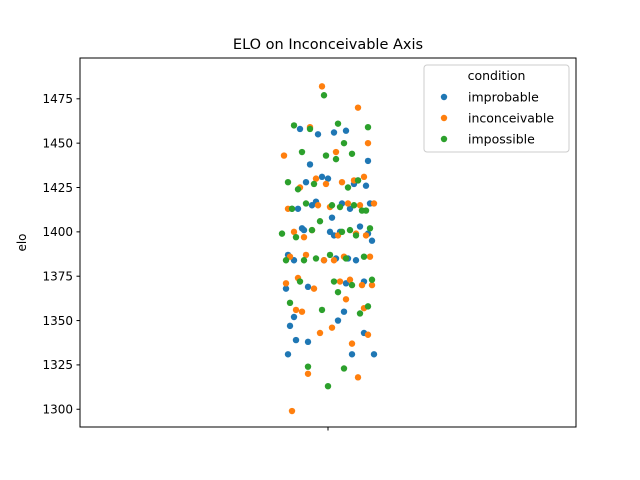  I want to click on y-tick-label: 1425, so click(57, 188).